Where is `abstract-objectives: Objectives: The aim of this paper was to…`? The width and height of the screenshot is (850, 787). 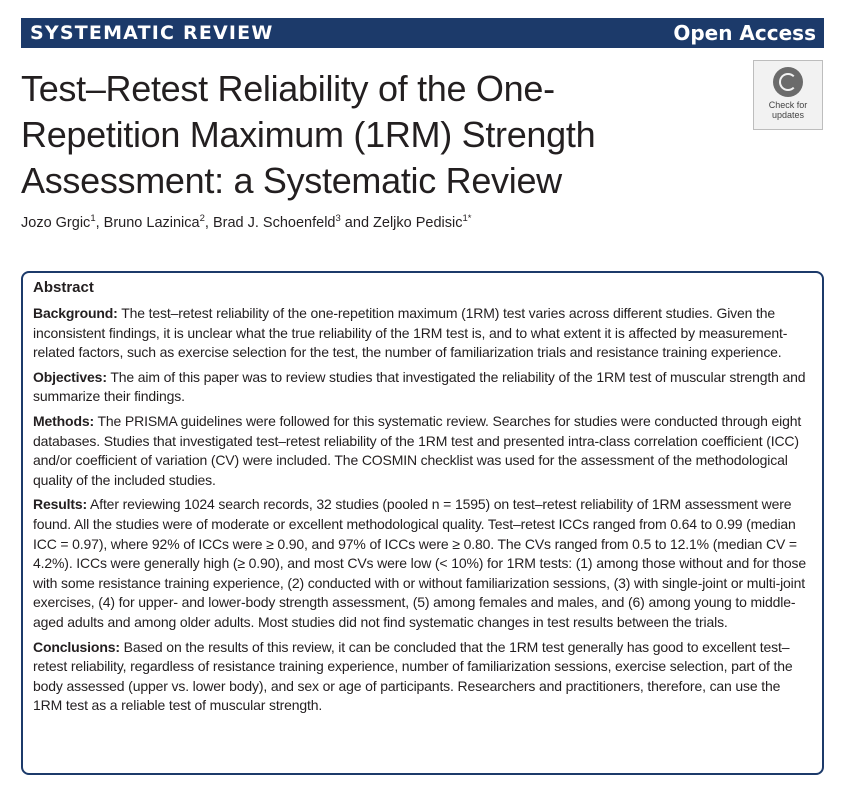
abstract-objectives: Objectives: The aim of this paper was to… is located at coordinates (422, 387).